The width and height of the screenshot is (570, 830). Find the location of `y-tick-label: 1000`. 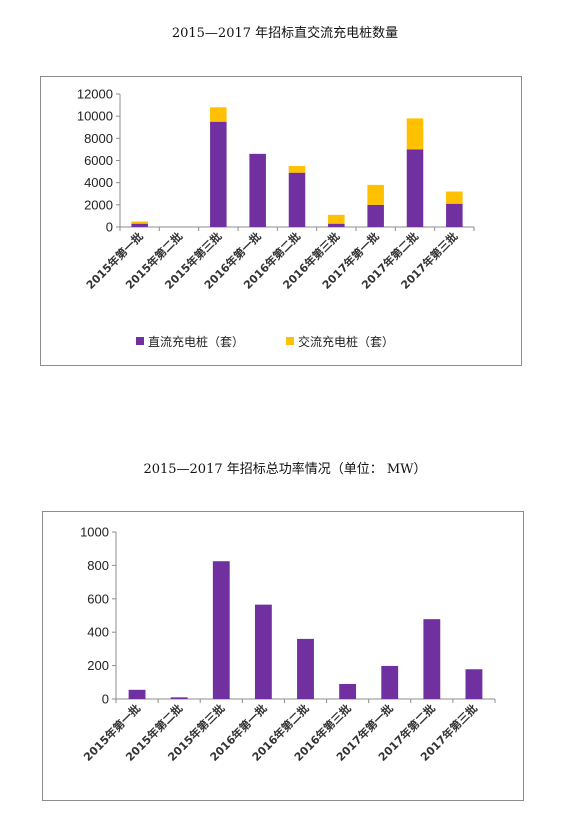

y-tick-label: 1000 is located at coordinates (94, 532).